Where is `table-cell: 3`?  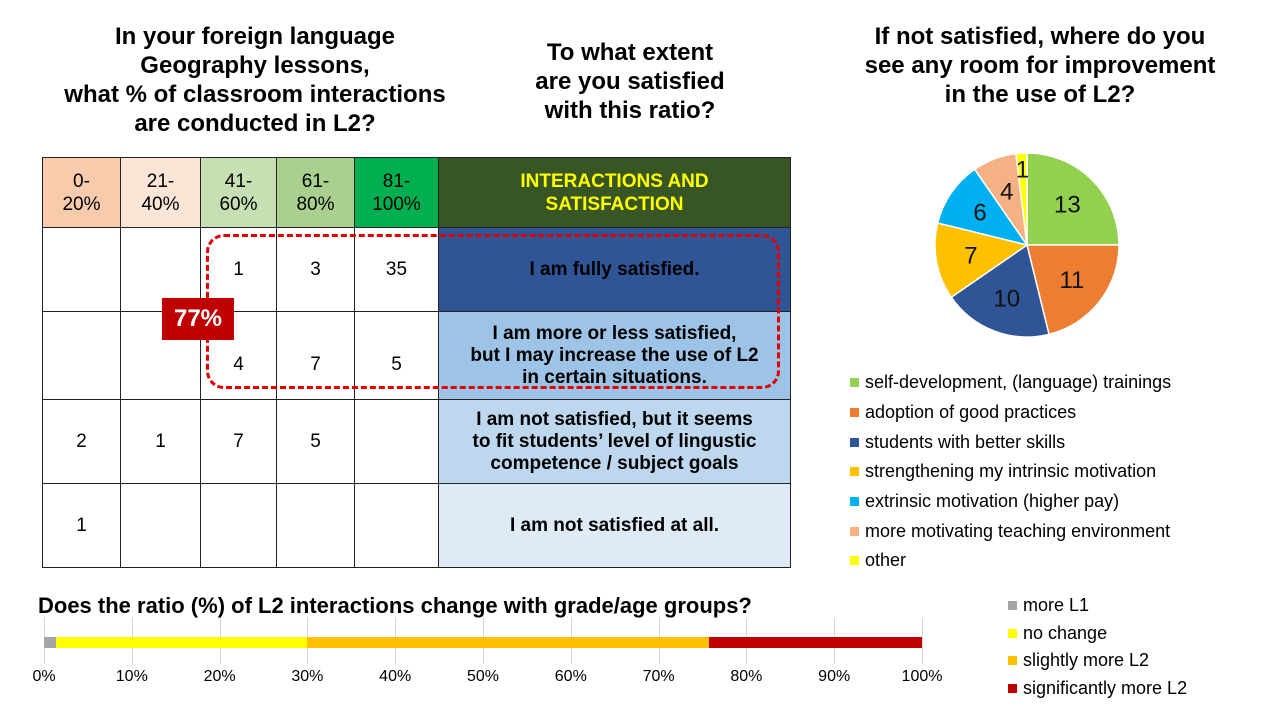
table-cell: 3 is located at coordinates (315, 269).